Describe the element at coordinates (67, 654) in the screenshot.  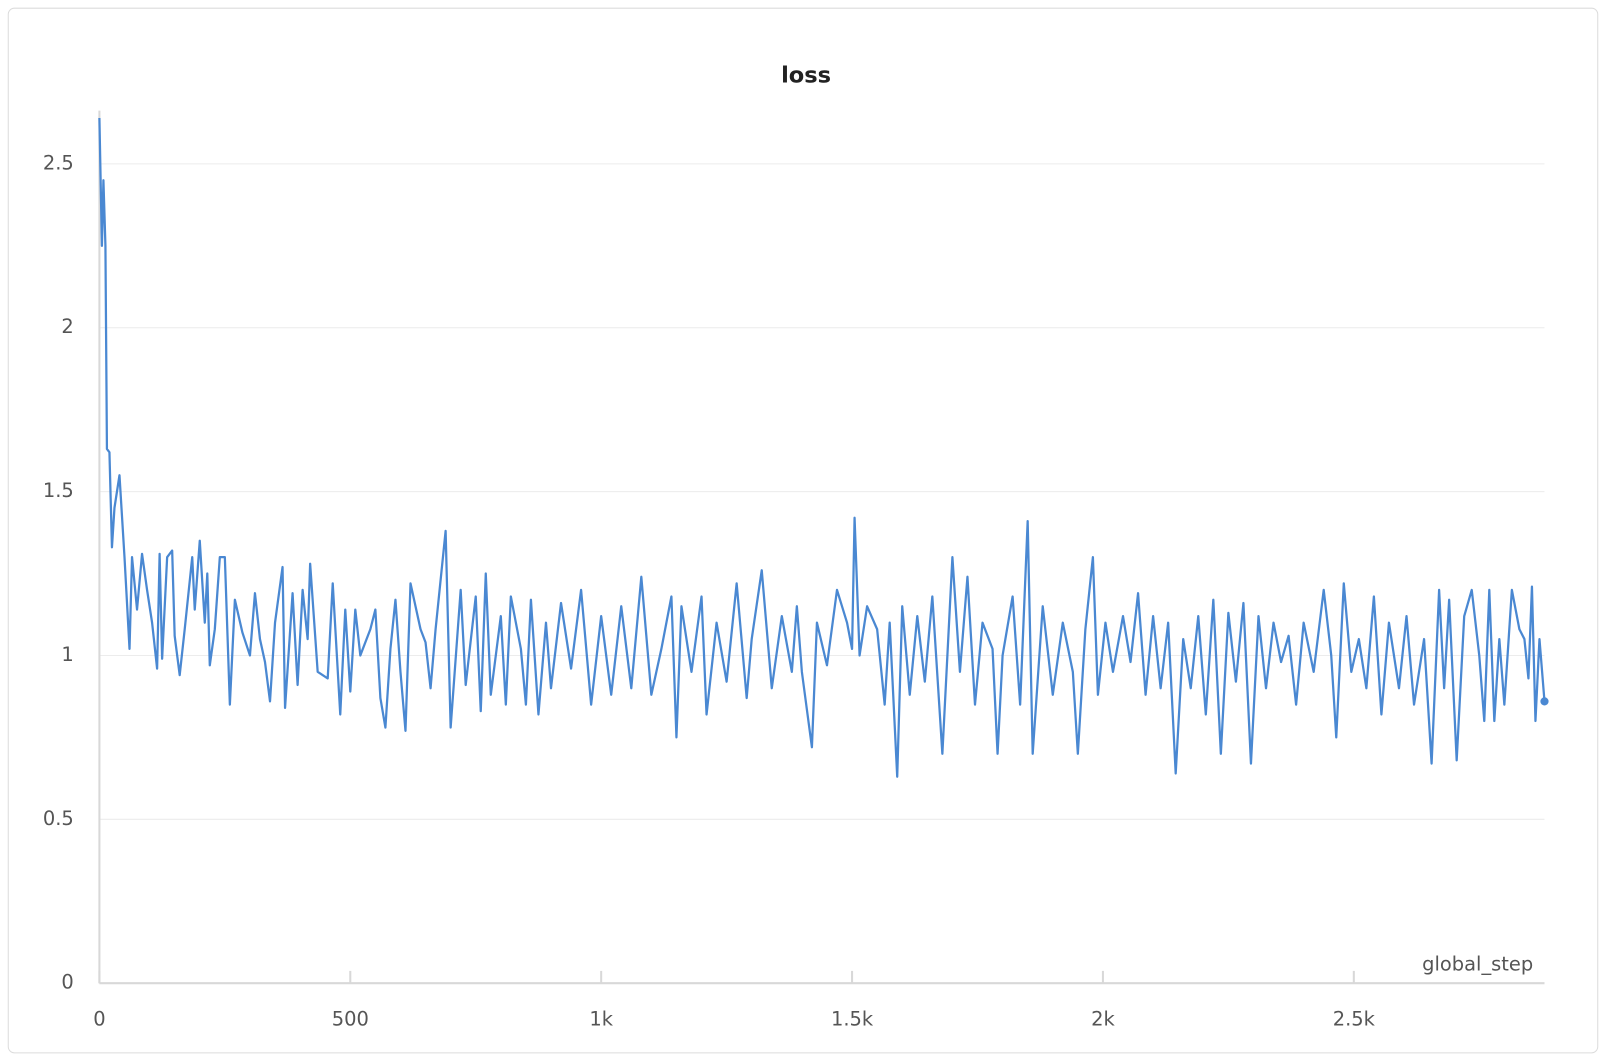
I see `y-tick-label: 1` at that location.